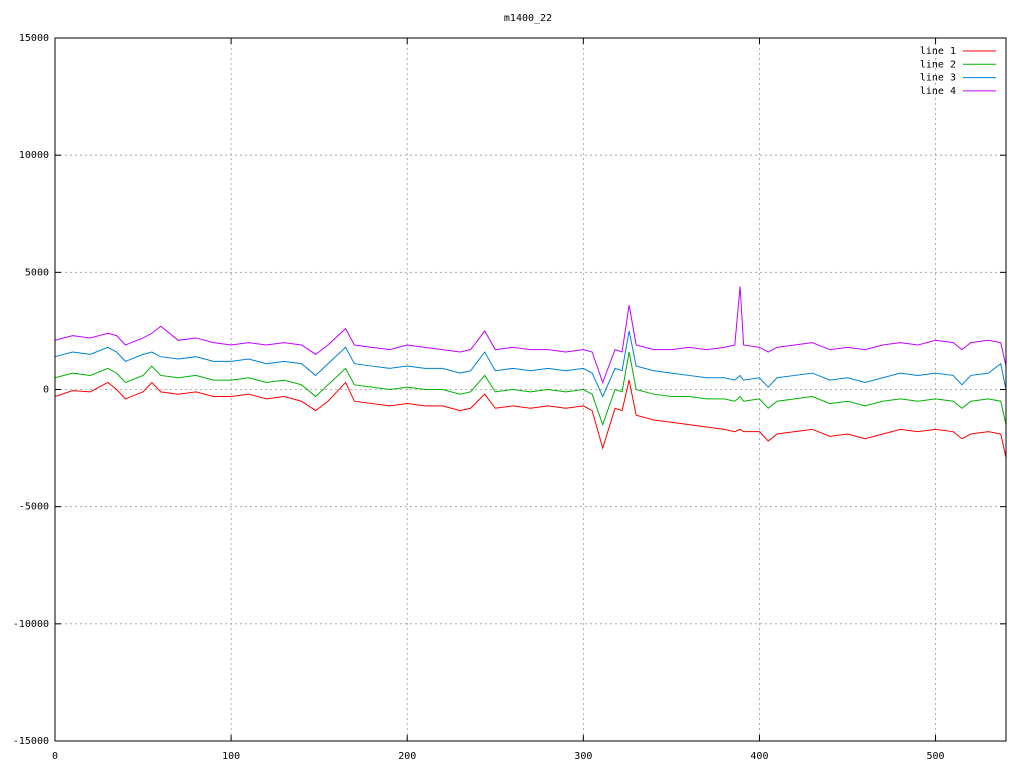 The height and width of the screenshot is (772, 1024). What do you see at coordinates (31, 741) in the screenshot?
I see `y-tick-label: -15000` at bounding box center [31, 741].